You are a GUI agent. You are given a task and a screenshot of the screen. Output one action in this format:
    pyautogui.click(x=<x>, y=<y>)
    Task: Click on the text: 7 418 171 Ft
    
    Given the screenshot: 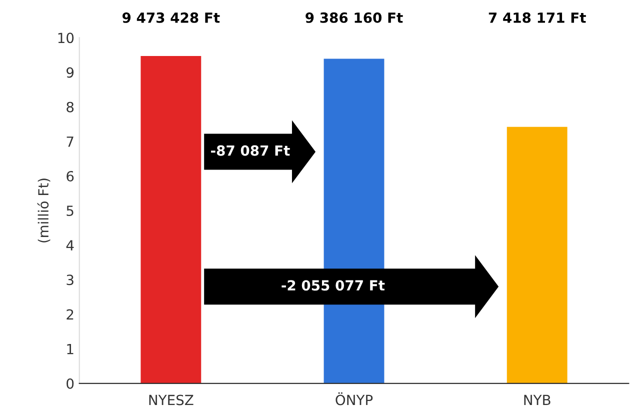 What is the action you would take?
    pyautogui.click(x=537, y=17)
    